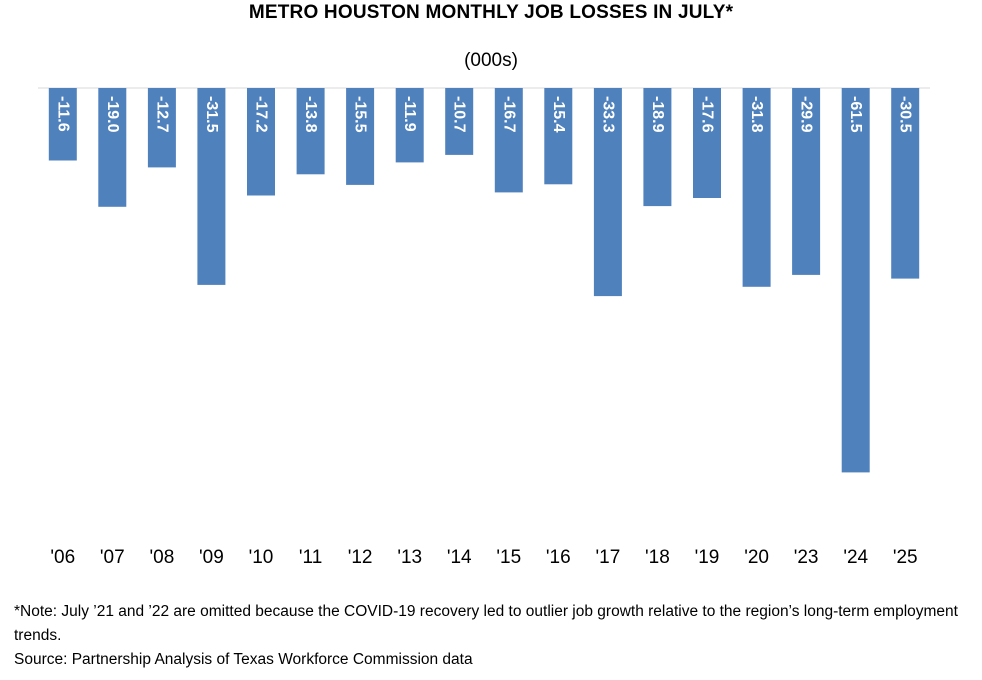 The width and height of the screenshot is (982, 680). Describe the element at coordinates (261, 114) in the screenshot. I see `data-label: -17.2` at that location.